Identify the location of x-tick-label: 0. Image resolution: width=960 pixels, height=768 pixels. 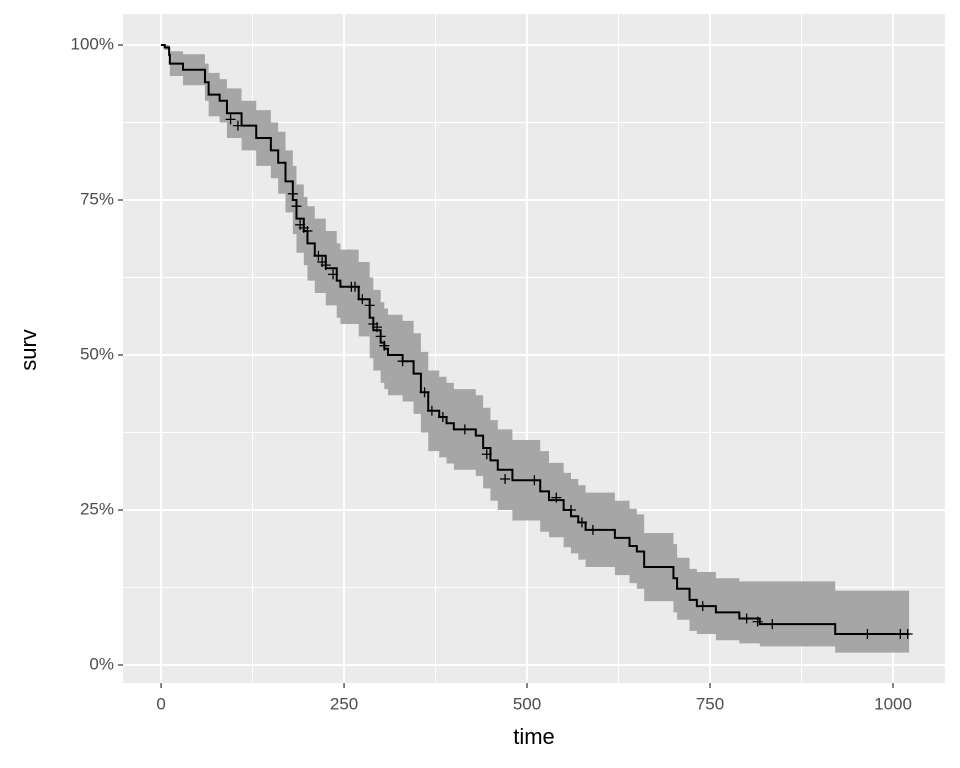
(160, 703).